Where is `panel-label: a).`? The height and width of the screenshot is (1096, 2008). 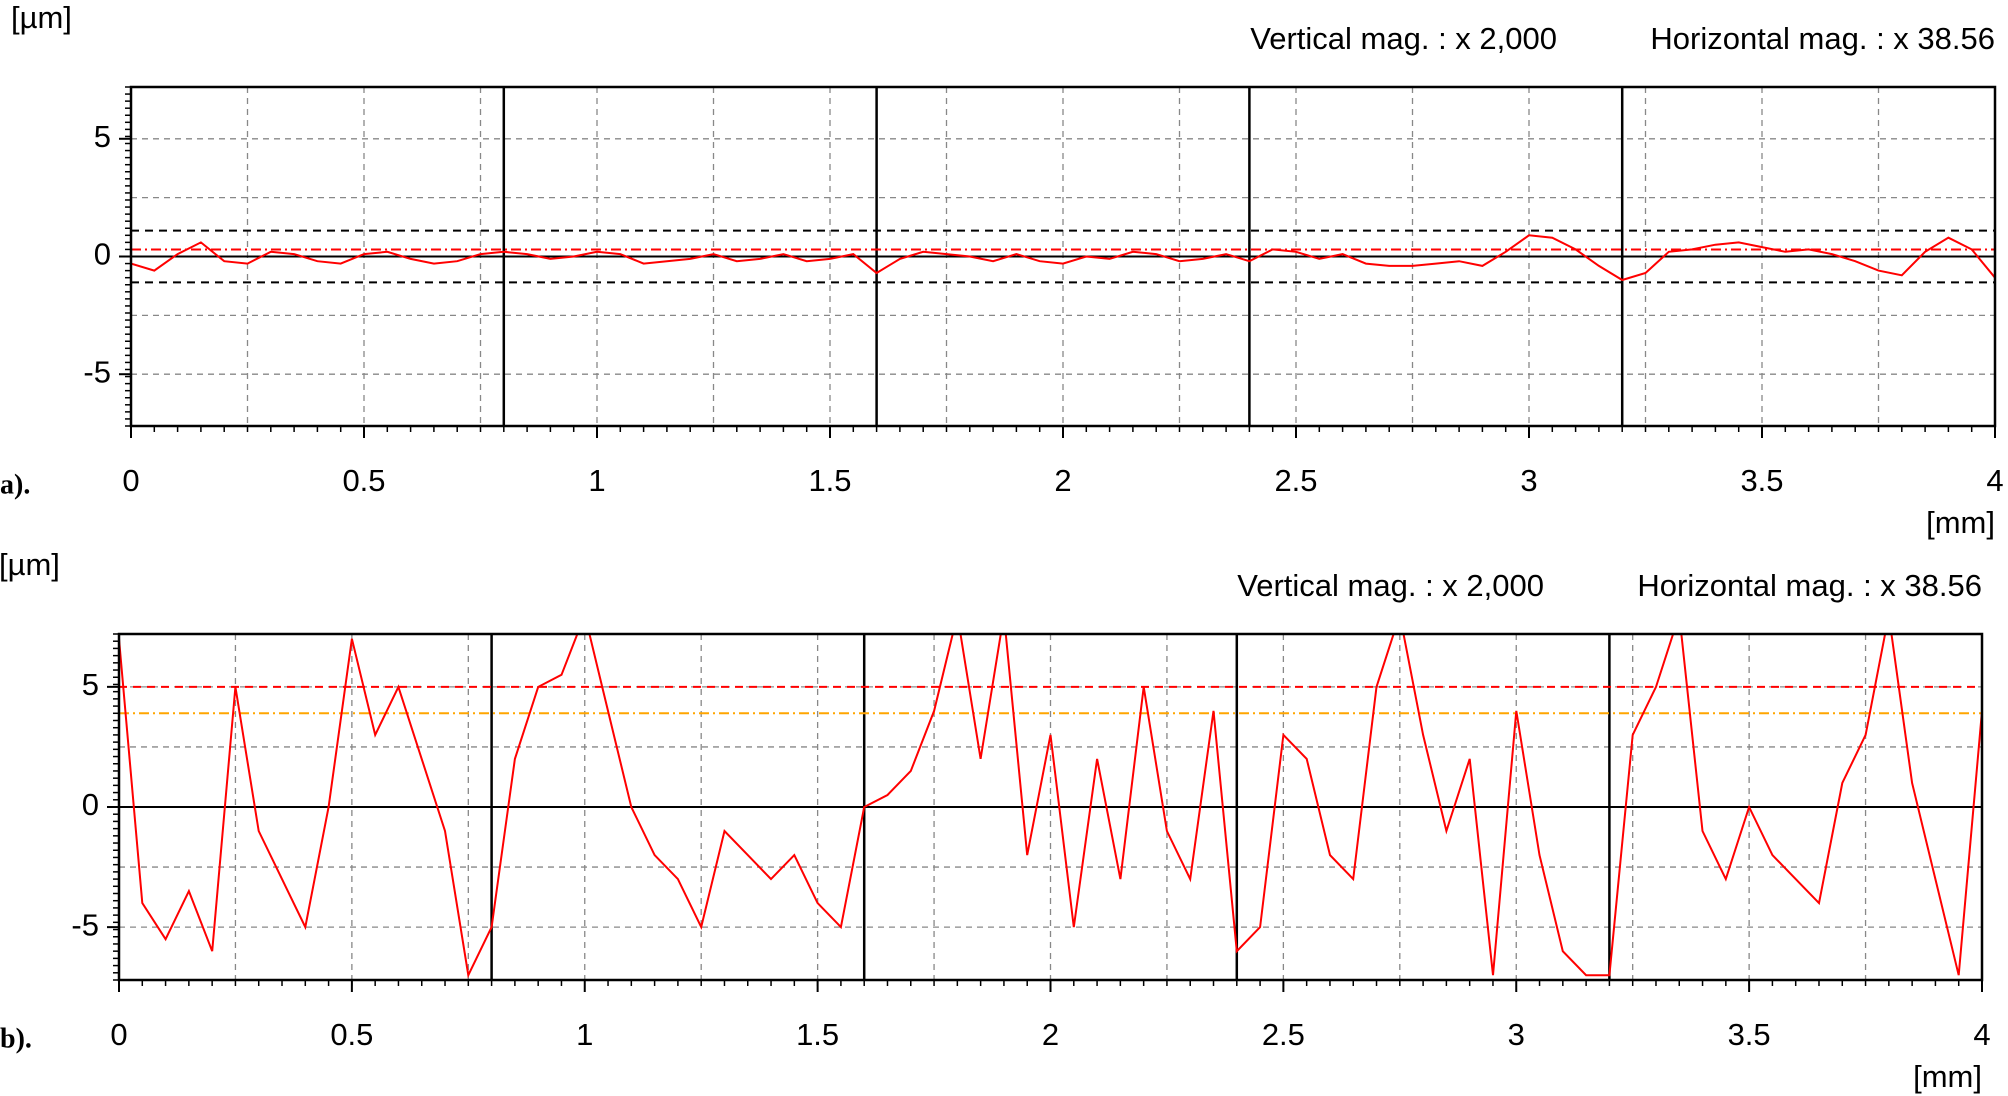 panel-label: a). is located at coordinates (15, 484).